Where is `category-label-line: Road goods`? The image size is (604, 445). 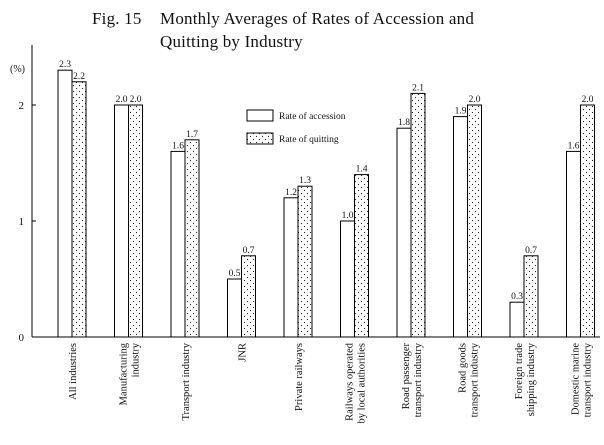
category-label-line: Road goods is located at coordinates (463, 368).